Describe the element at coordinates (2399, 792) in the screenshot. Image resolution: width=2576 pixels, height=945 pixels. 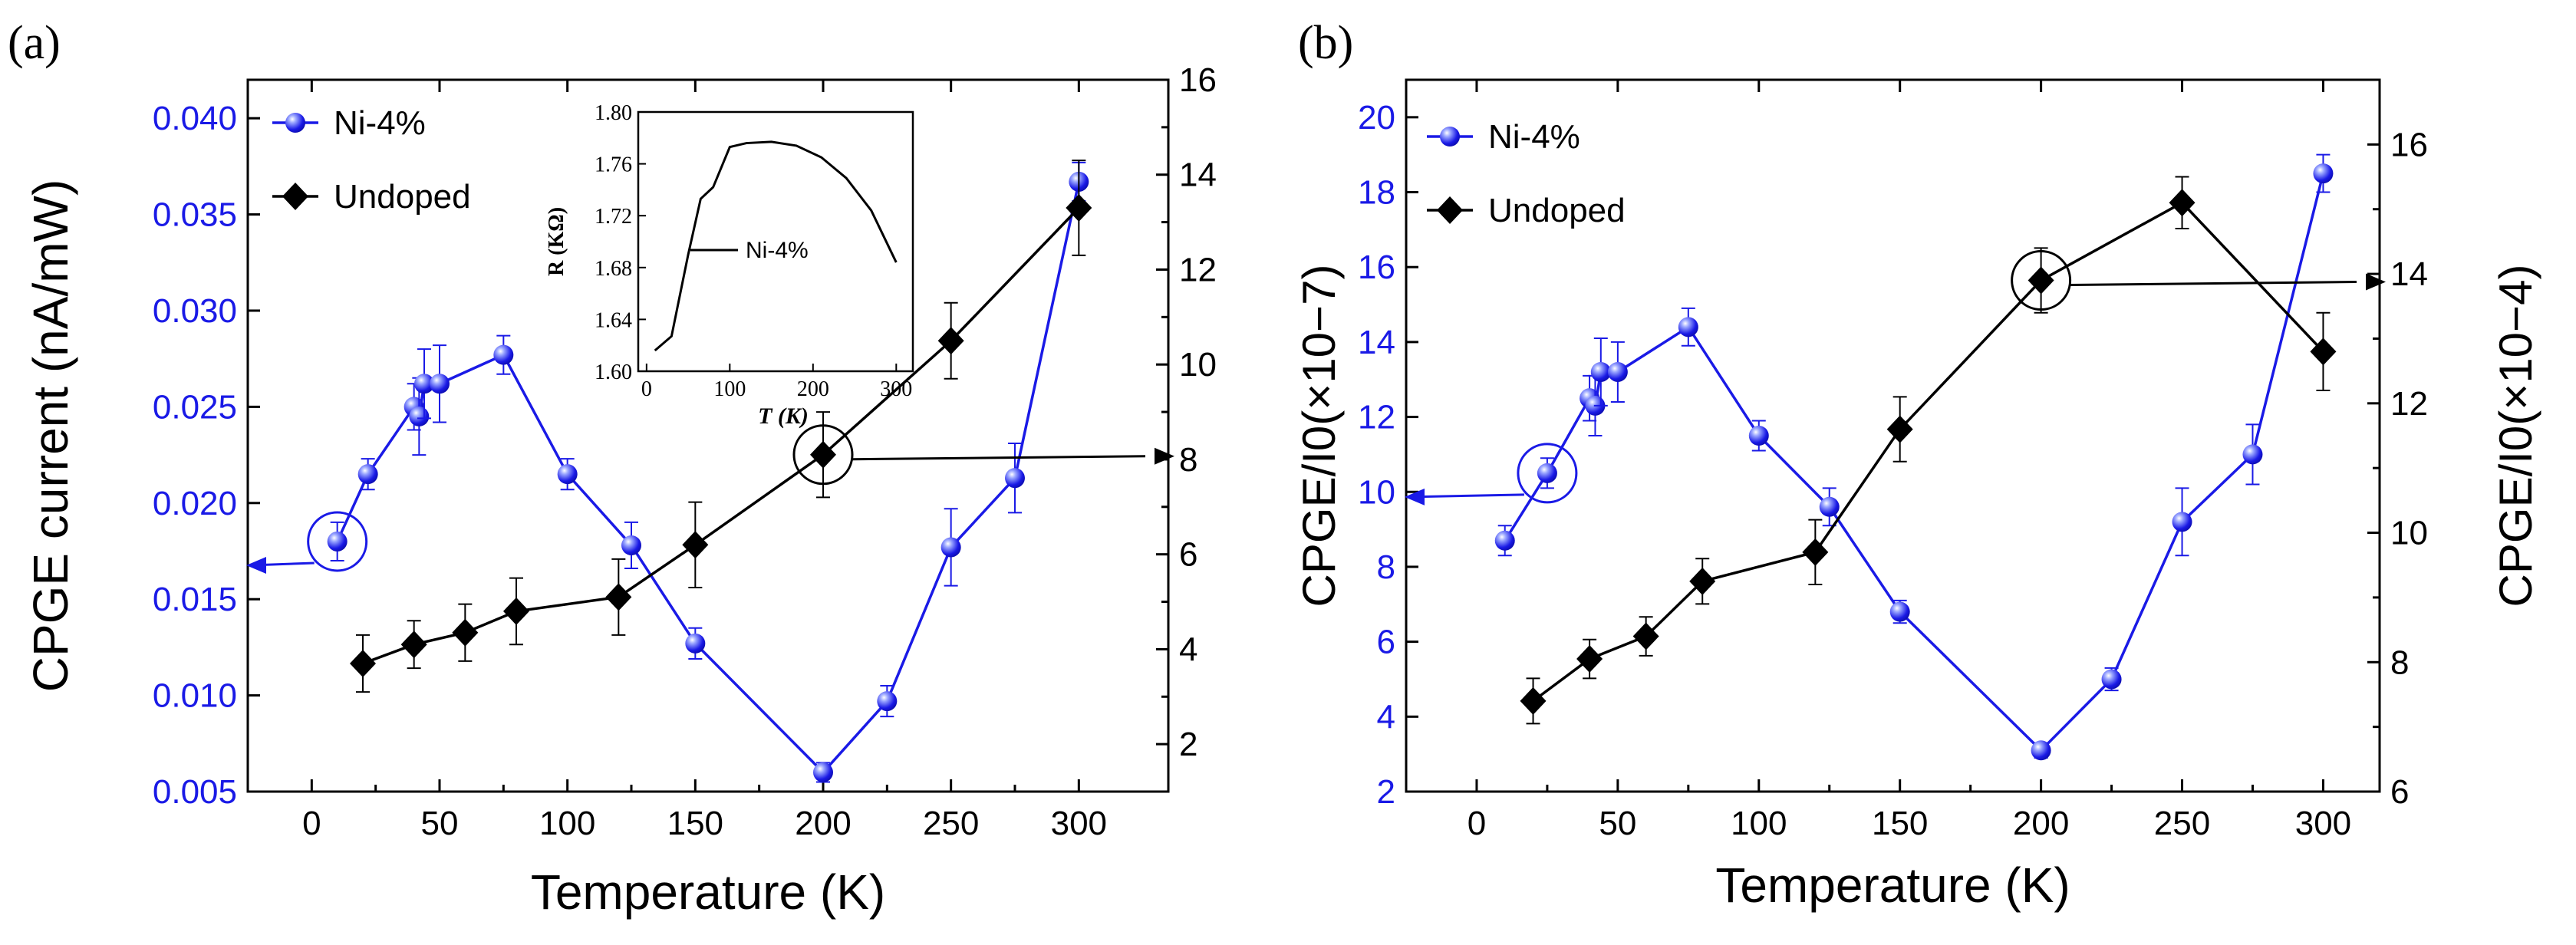
I see `y-right-tick-label: 6` at that location.